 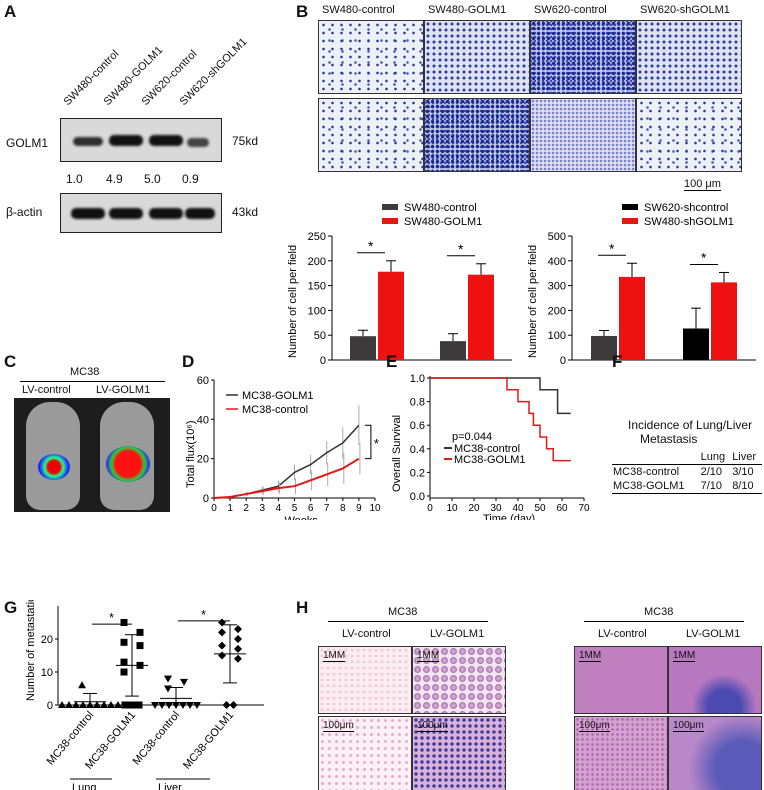 I want to click on f-row-label: MC38-control, so click(x=646, y=472).